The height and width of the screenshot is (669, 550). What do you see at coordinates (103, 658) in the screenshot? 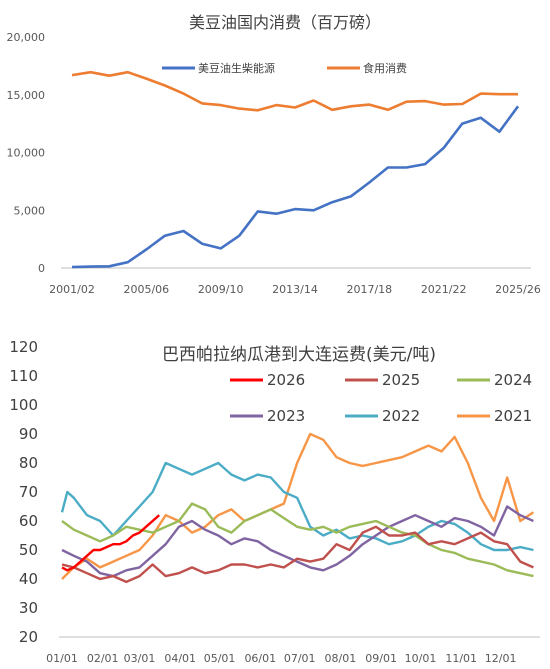
I see `x-tick-label: 02/01` at bounding box center [103, 658].